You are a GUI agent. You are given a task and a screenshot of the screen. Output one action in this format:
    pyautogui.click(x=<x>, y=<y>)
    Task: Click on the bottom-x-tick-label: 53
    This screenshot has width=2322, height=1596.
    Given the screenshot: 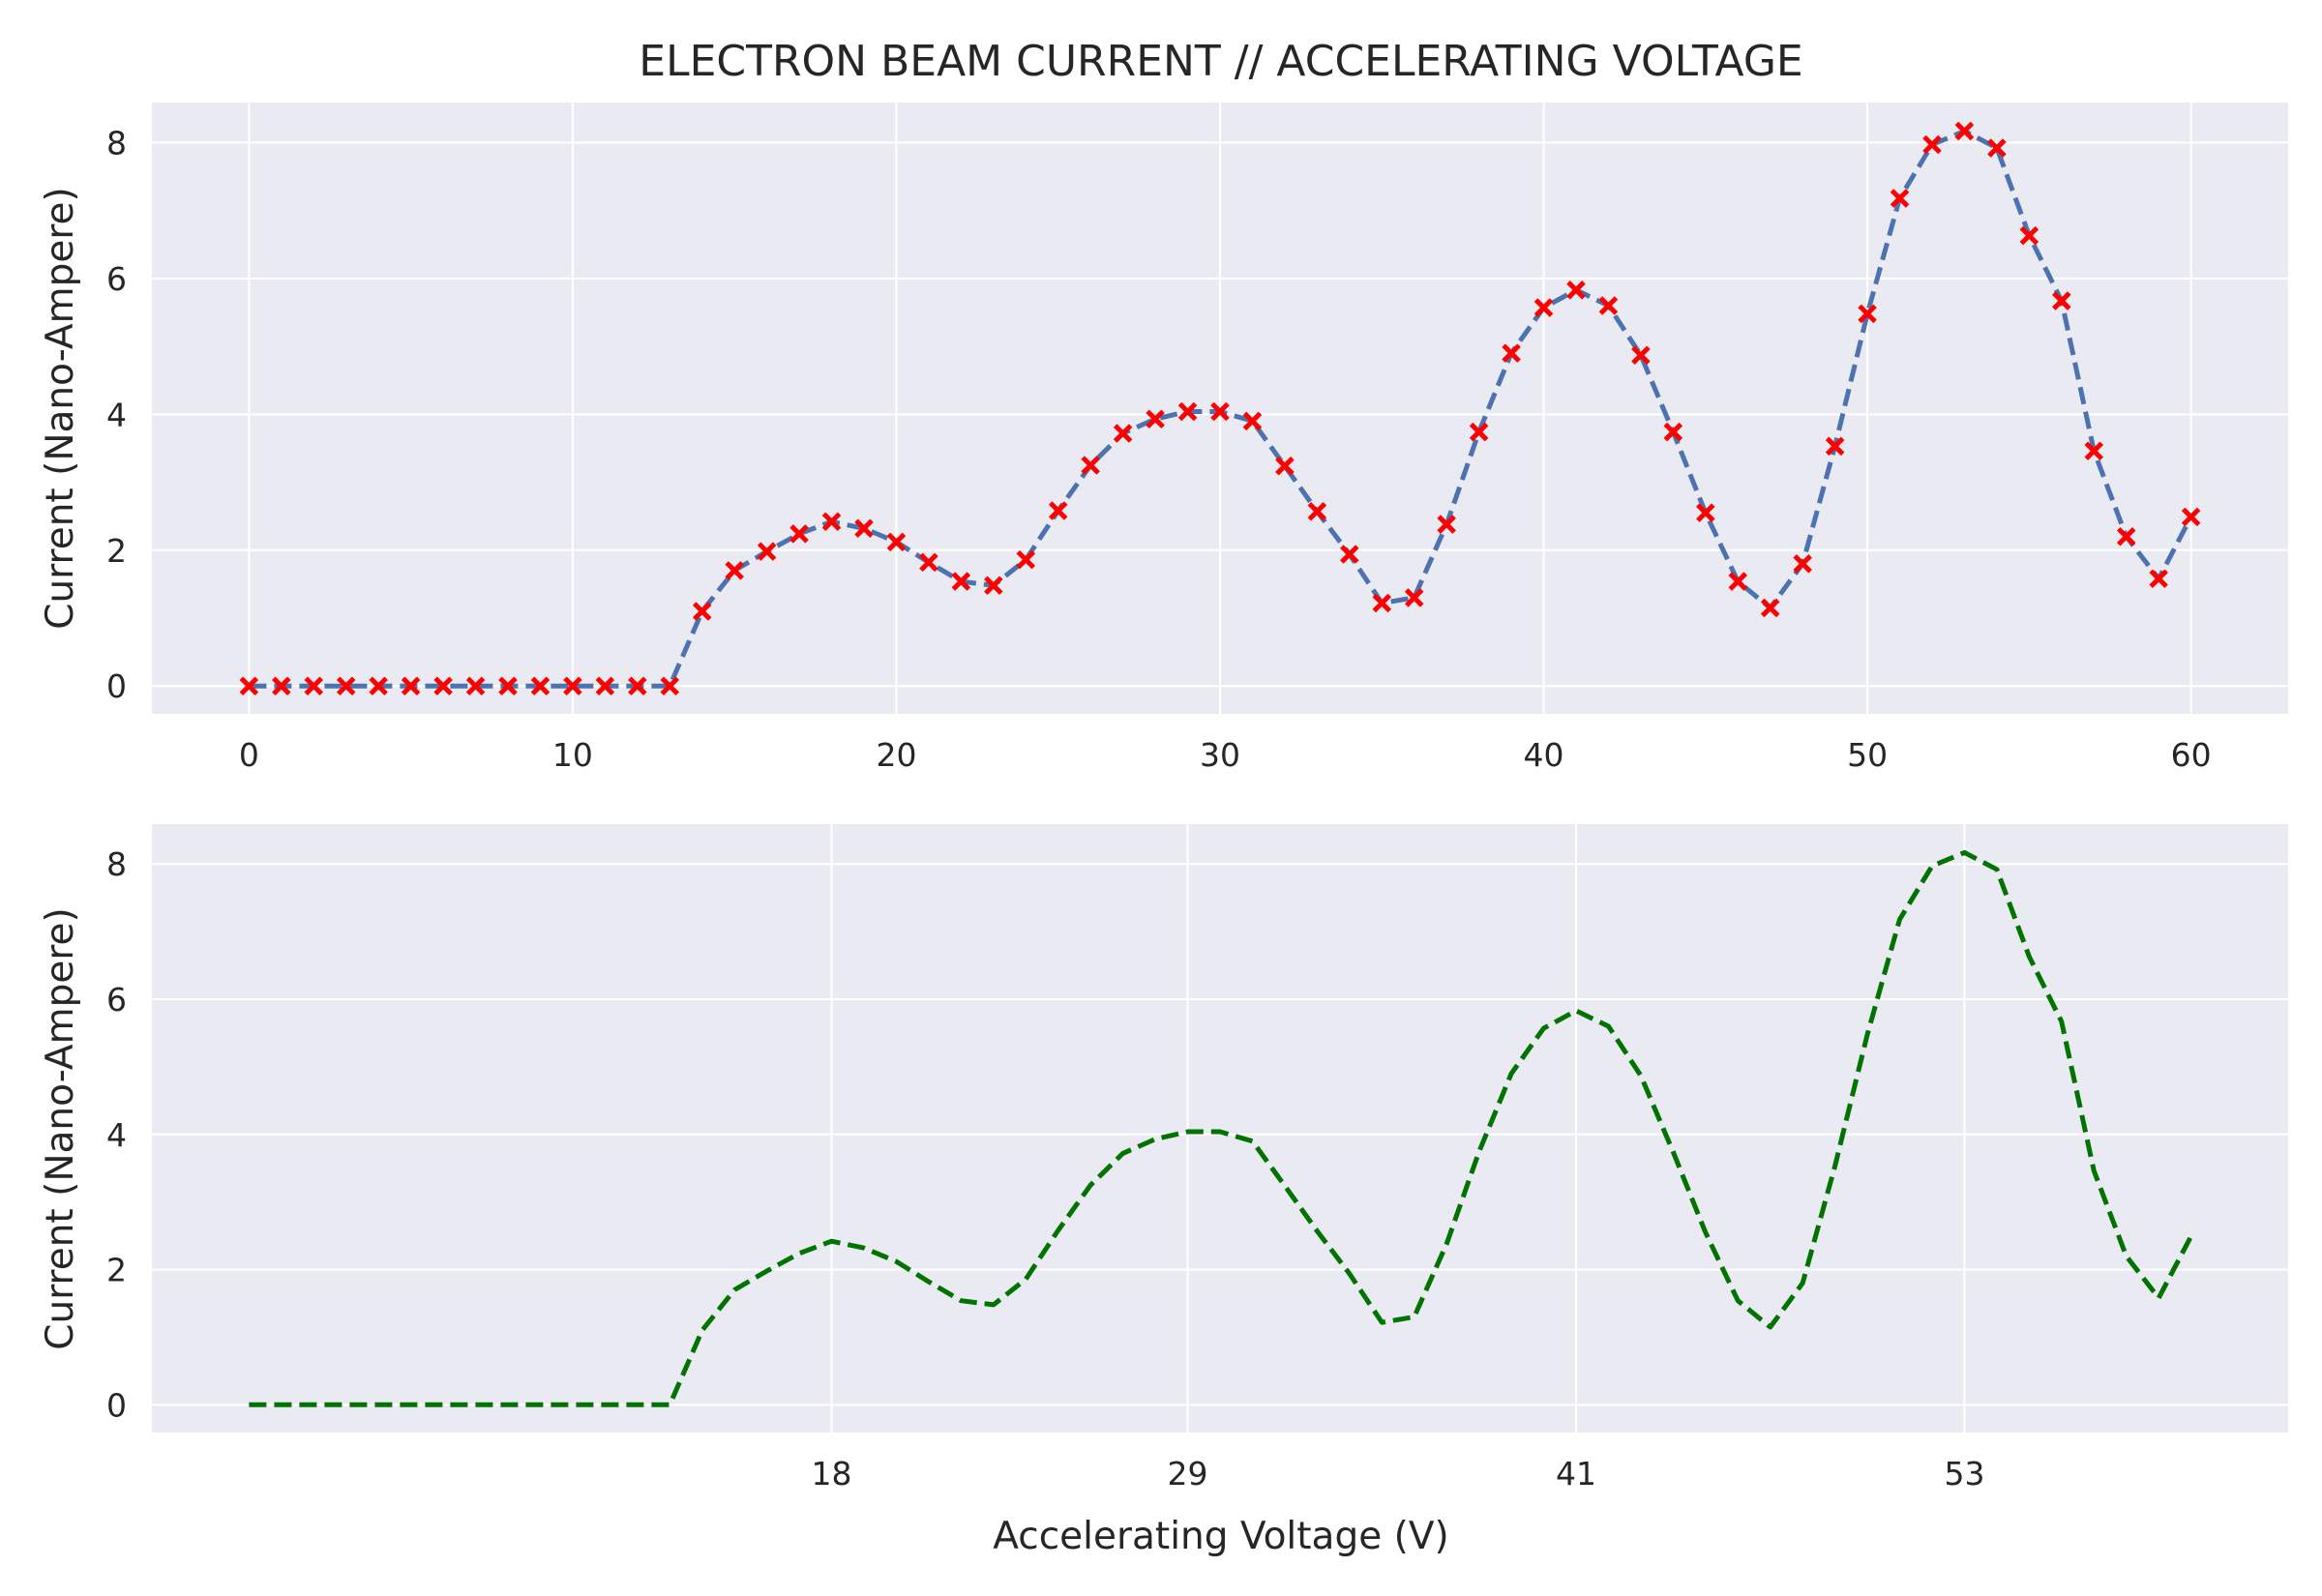 What is the action you would take?
    pyautogui.click(x=1964, y=1474)
    